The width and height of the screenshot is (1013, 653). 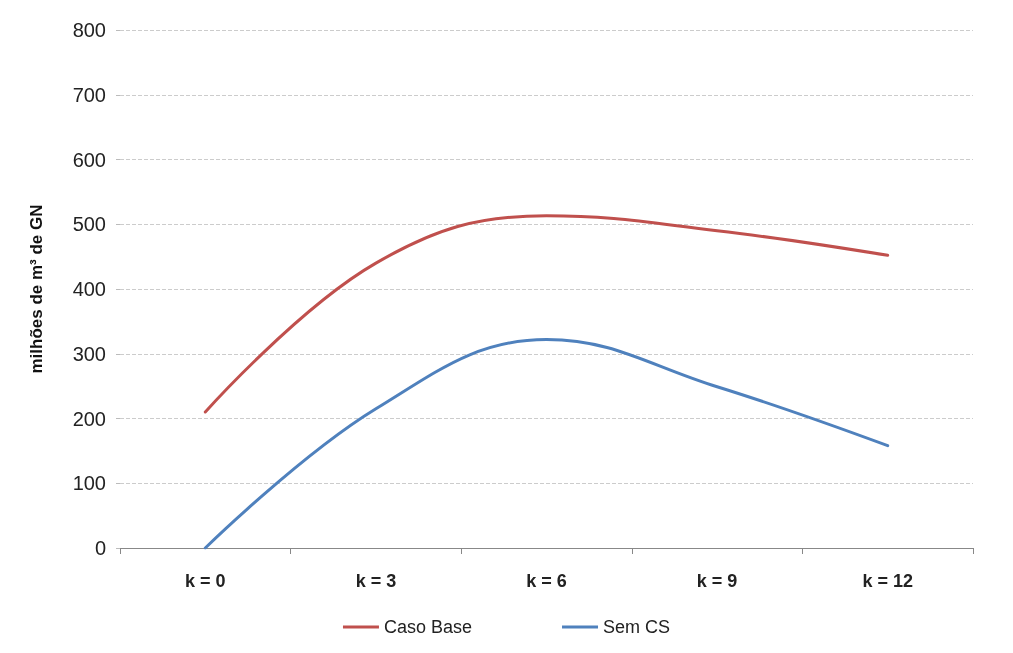 What do you see at coordinates (637, 627) in the screenshot?
I see `legend-label: Sem CS` at bounding box center [637, 627].